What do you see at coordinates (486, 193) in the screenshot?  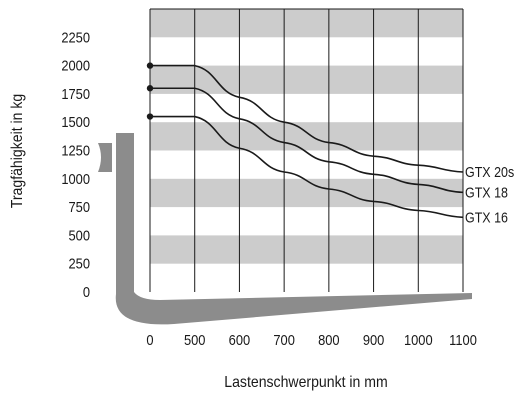 I see `series-label: GTX 18` at bounding box center [486, 193].